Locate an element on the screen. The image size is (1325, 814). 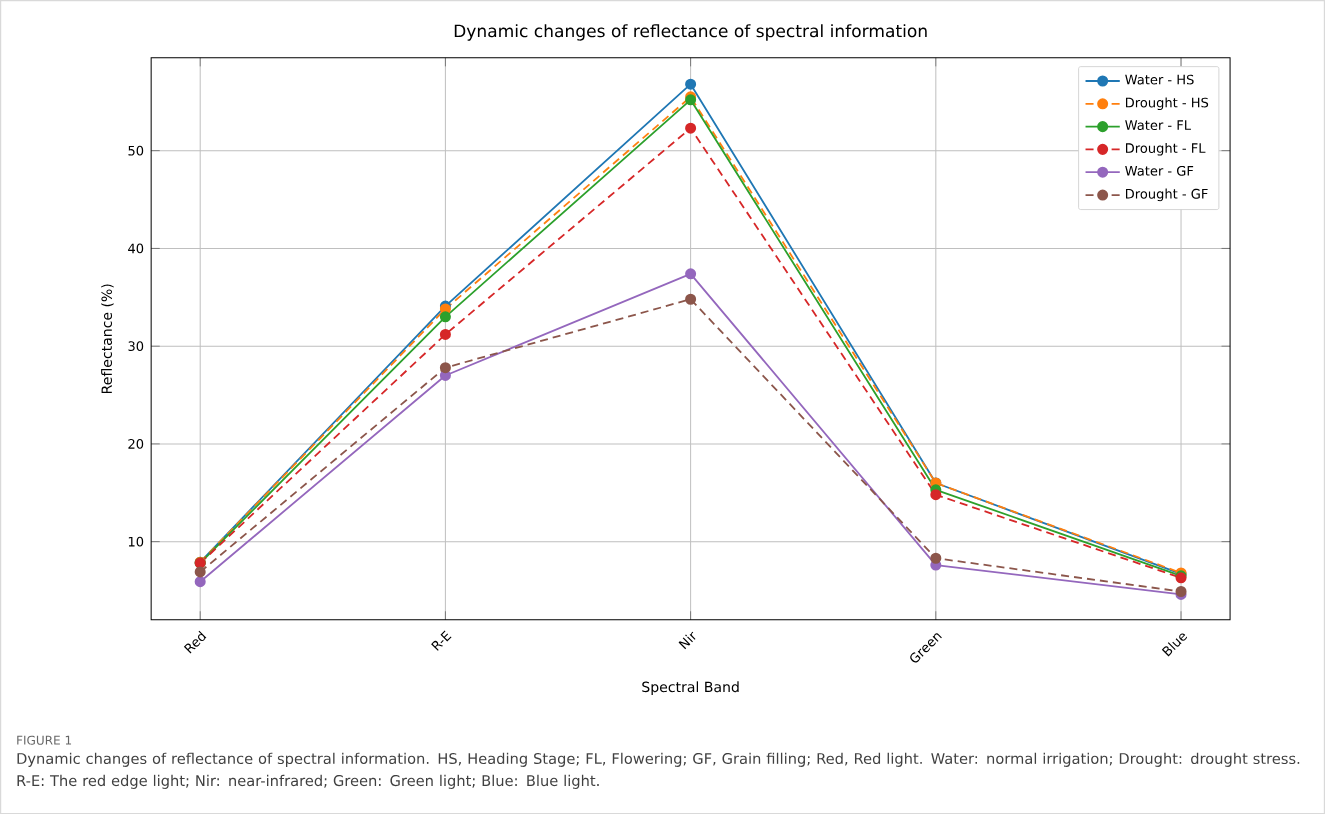
y-tick-label: 50 is located at coordinates (136, 150).